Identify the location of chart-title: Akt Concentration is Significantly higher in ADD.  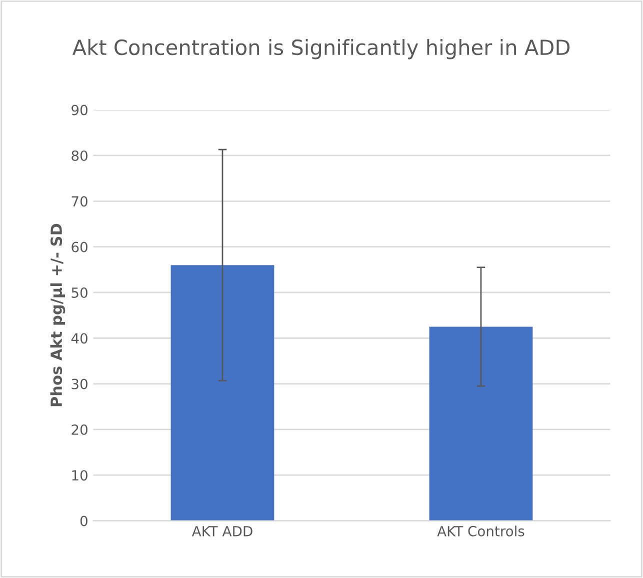
(321, 49).